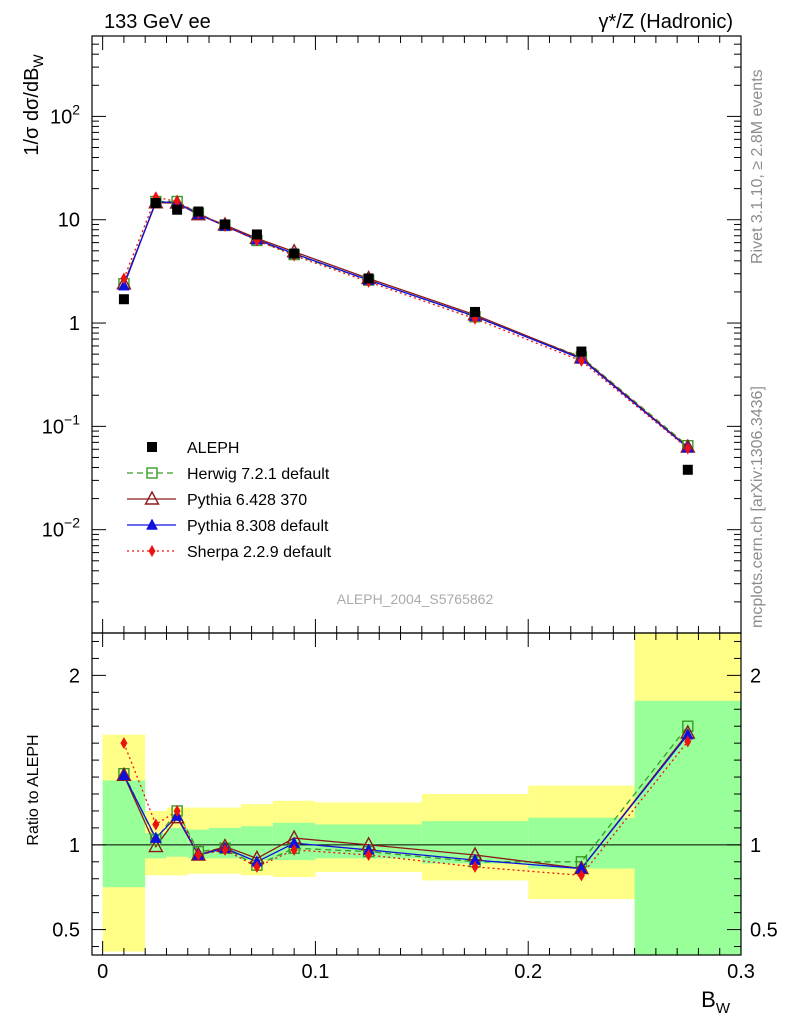 This screenshot has width=786, height=1024. I want to click on x-axis-label: BW, so click(716, 1002).